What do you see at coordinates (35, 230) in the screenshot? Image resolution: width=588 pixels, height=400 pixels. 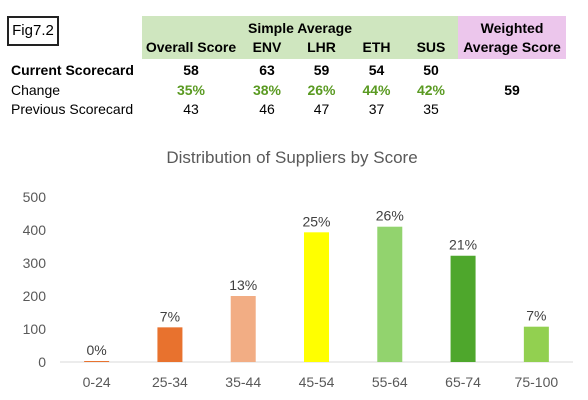 I see `y-tick-label: 400` at bounding box center [35, 230].